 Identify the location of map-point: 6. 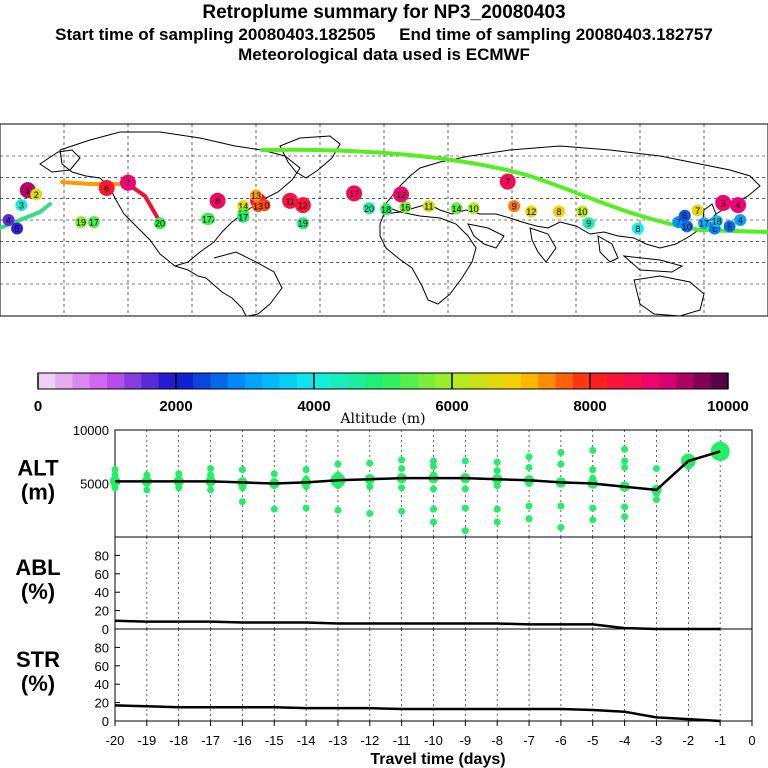
(684, 215).